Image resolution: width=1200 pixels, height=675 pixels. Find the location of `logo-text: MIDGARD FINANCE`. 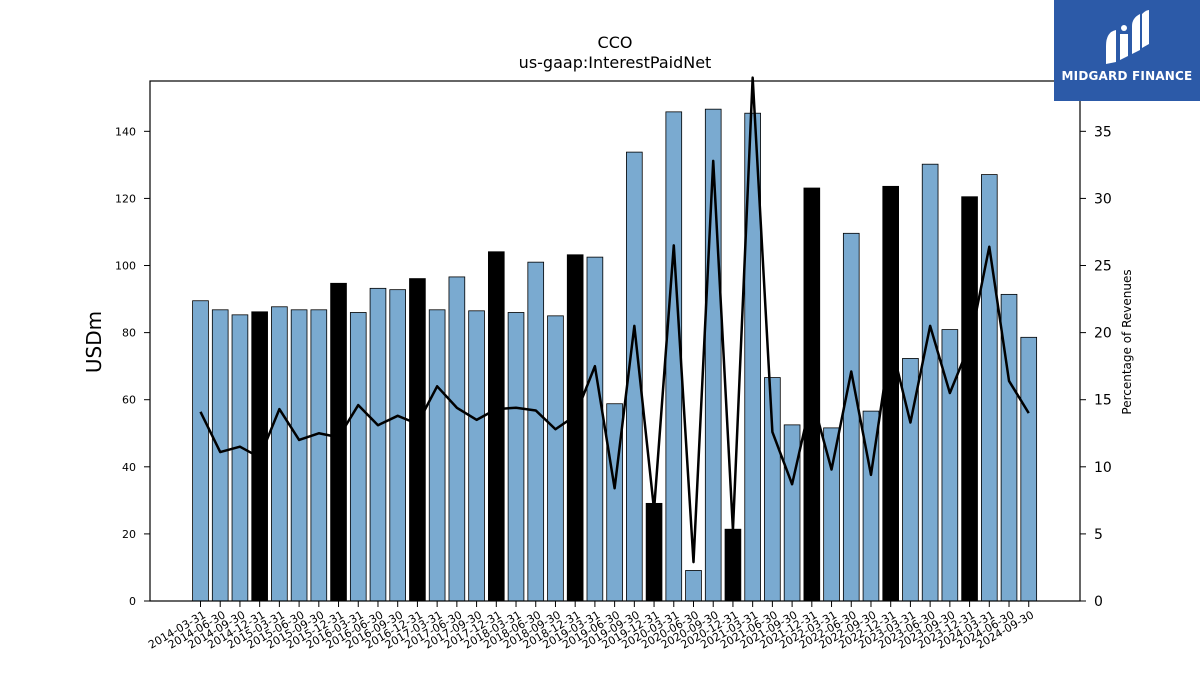

logo-text: MIDGARD FINANCE is located at coordinates (1127, 76).